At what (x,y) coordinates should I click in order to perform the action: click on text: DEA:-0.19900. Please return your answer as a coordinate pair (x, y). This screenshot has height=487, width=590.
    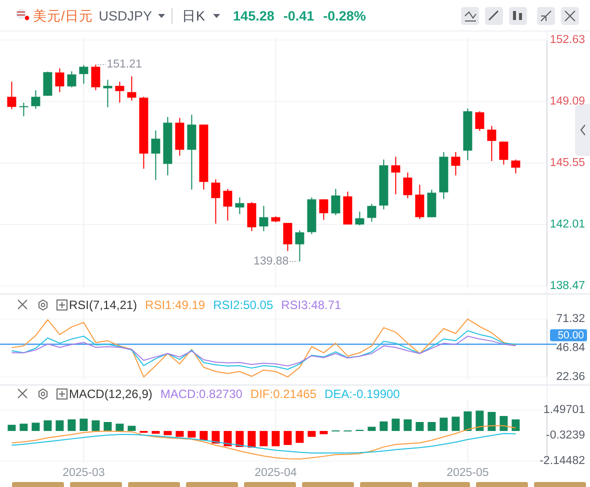
    Looking at the image, I should click on (362, 394).